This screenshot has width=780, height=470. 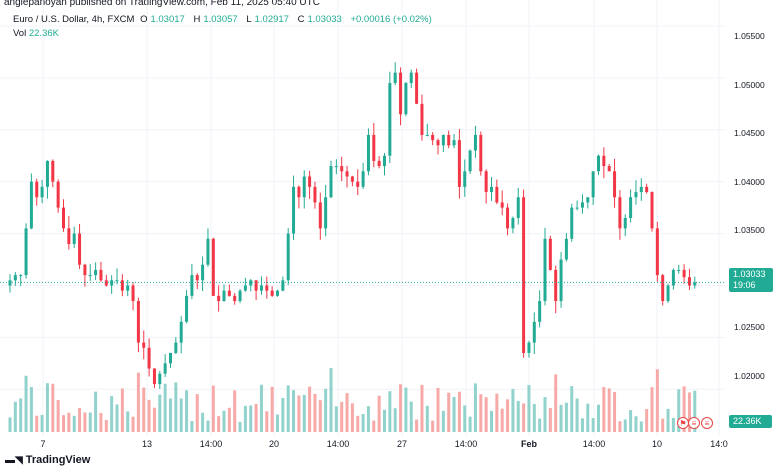 I want to click on time-tick: 14:00, so click(x=594, y=444).